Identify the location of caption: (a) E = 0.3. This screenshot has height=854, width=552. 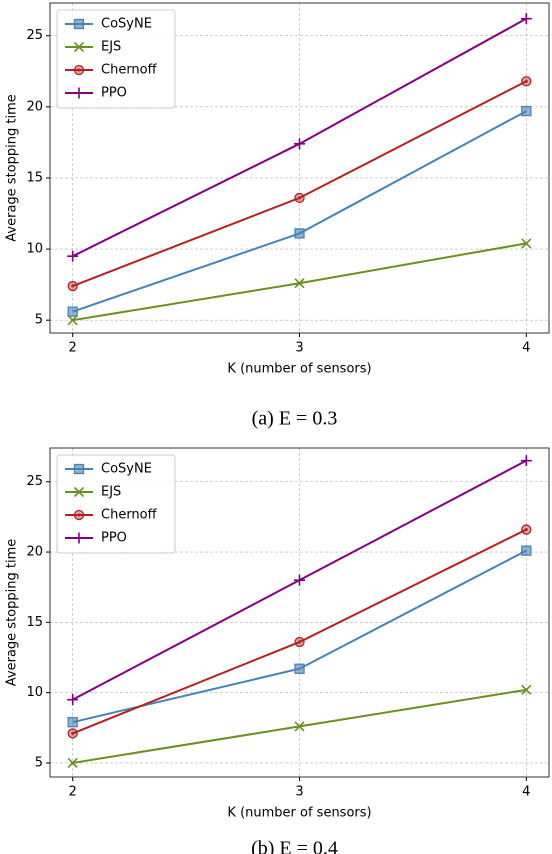
(295, 419).